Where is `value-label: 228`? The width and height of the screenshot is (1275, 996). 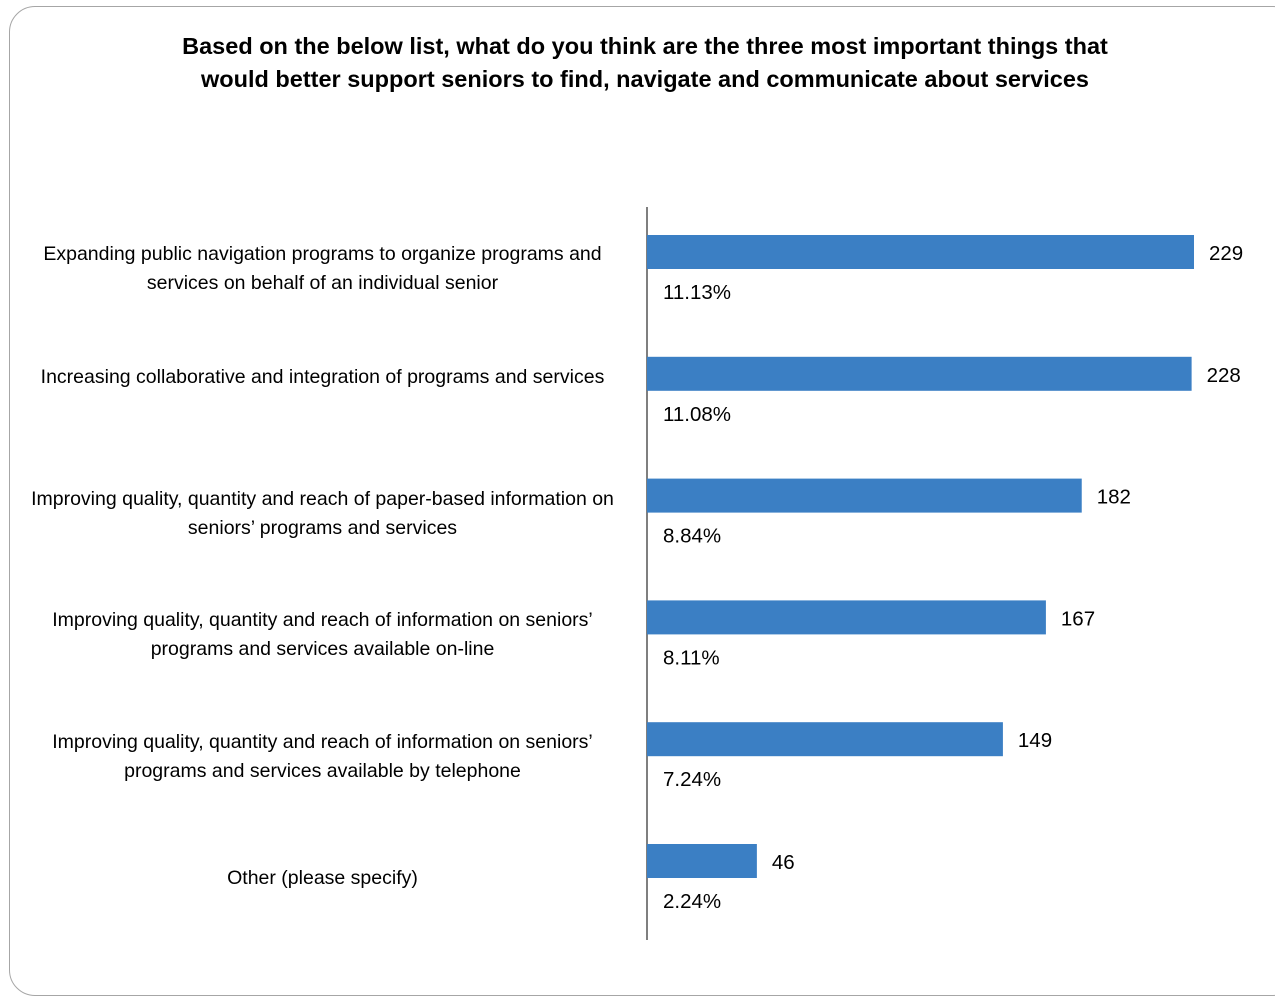
value-label: 228 is located at coordinates (1224, 375).